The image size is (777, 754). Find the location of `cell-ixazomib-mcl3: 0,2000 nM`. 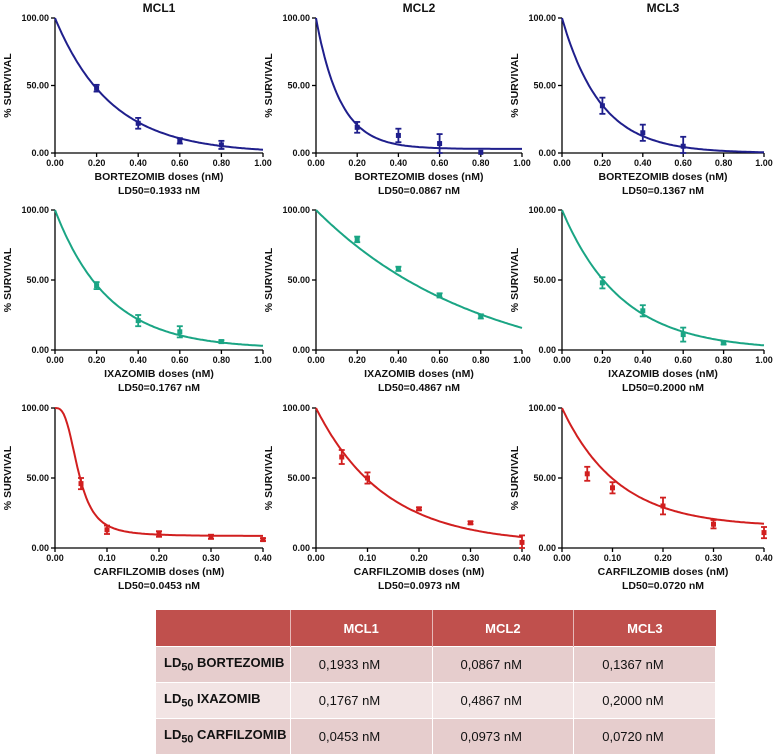

cell-ixazomib-mcl3: 0,2000 nM is located at coordinates (645, 701).